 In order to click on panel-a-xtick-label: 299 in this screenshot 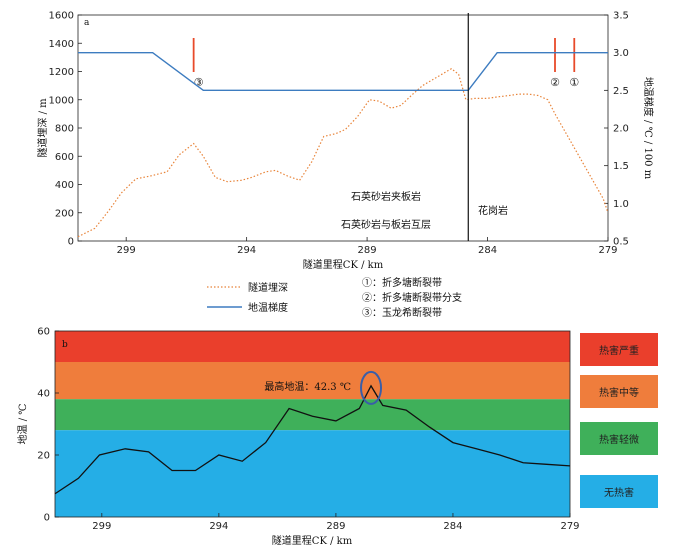, I will do `click(126, 250)`.